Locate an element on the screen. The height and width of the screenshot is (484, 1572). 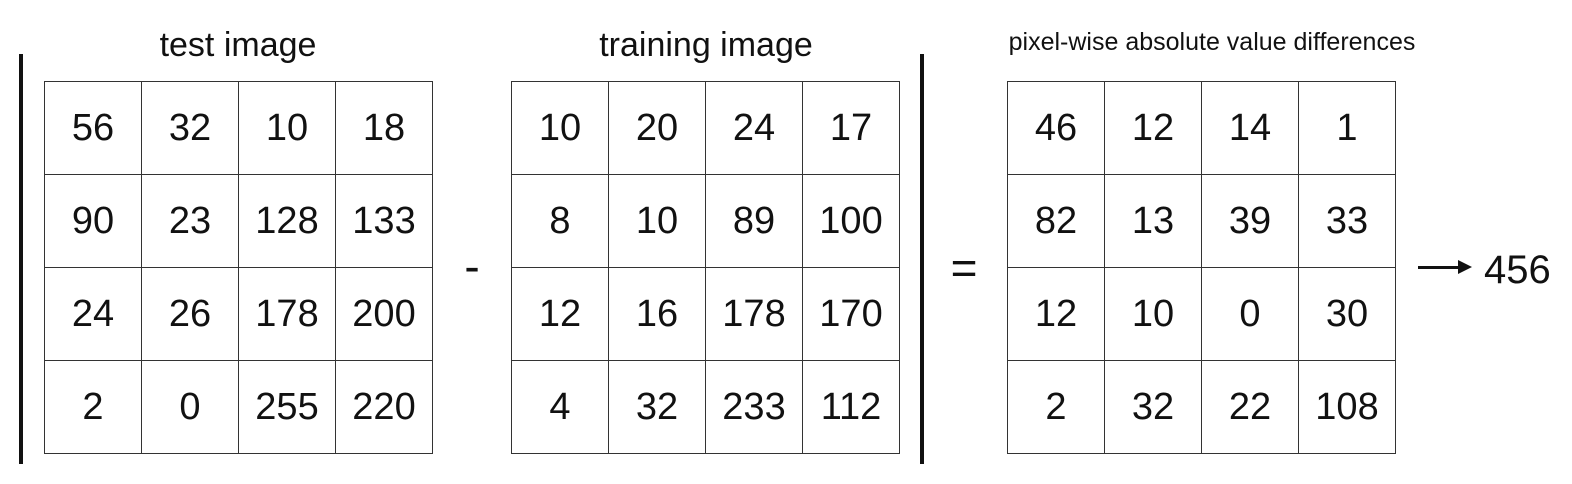
table-row: 12 16 178 170 is located at coordinates (705, 314).